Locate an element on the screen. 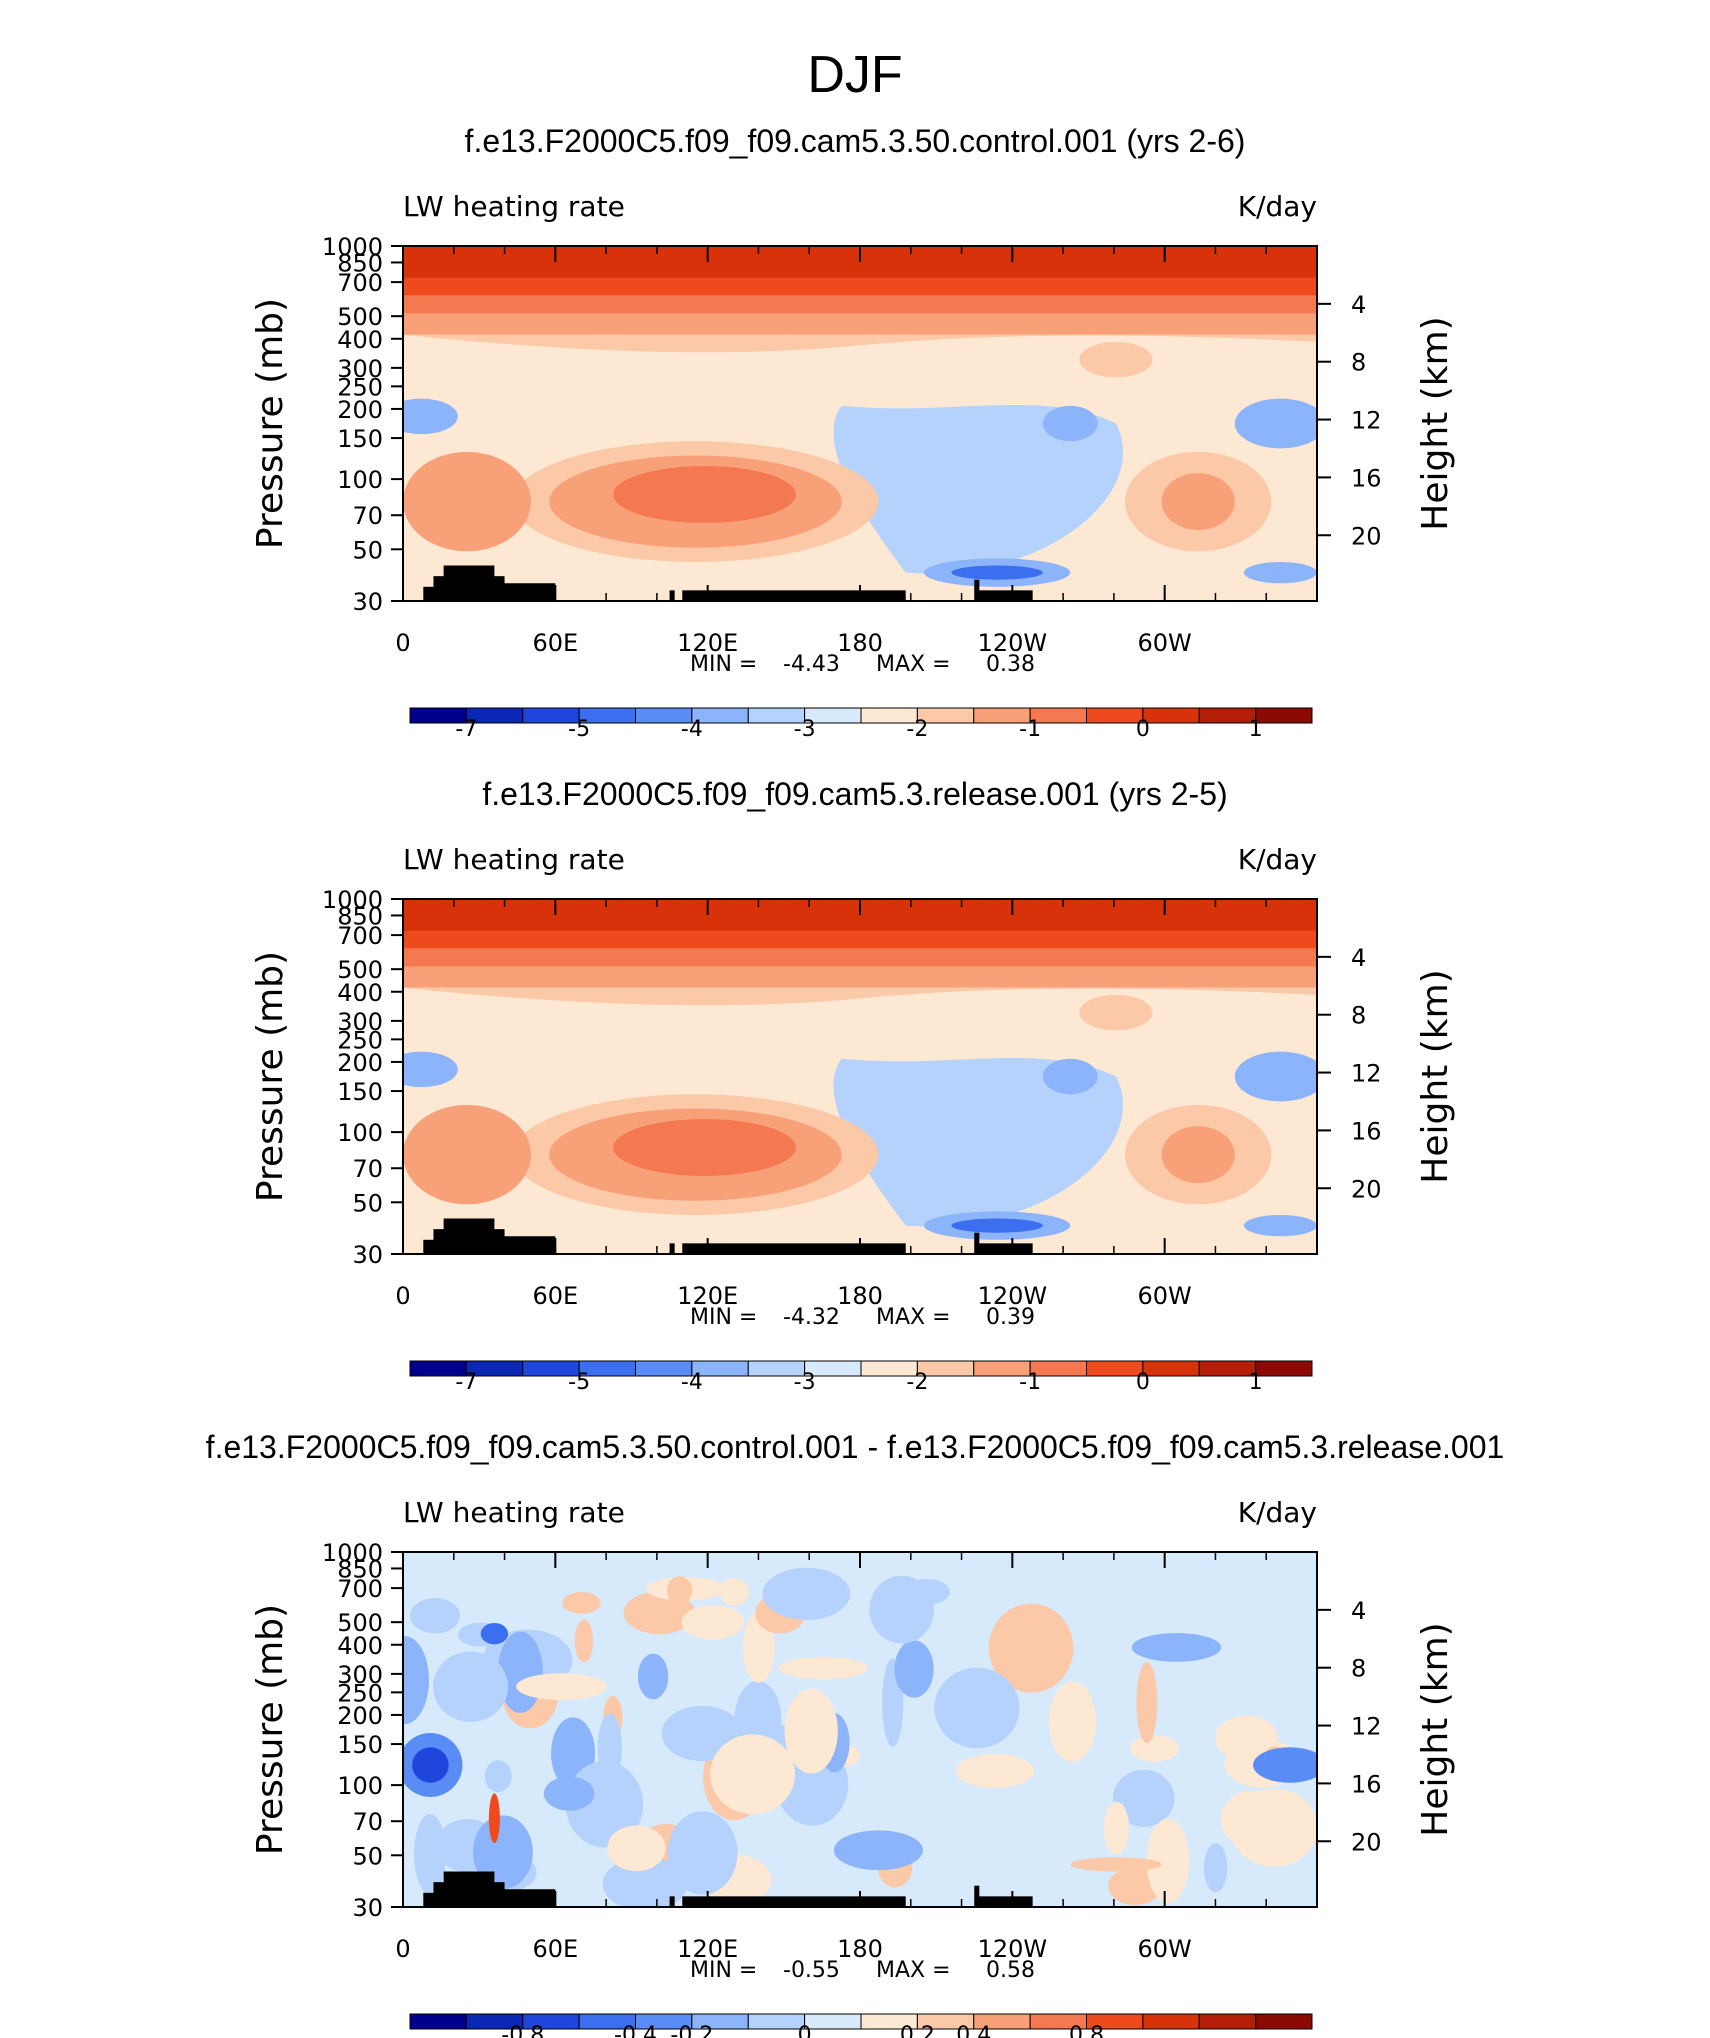 The width and height of the screenshot is (1710, 2038). y-tick-label: 500 is located at coordinates (360, 1623).